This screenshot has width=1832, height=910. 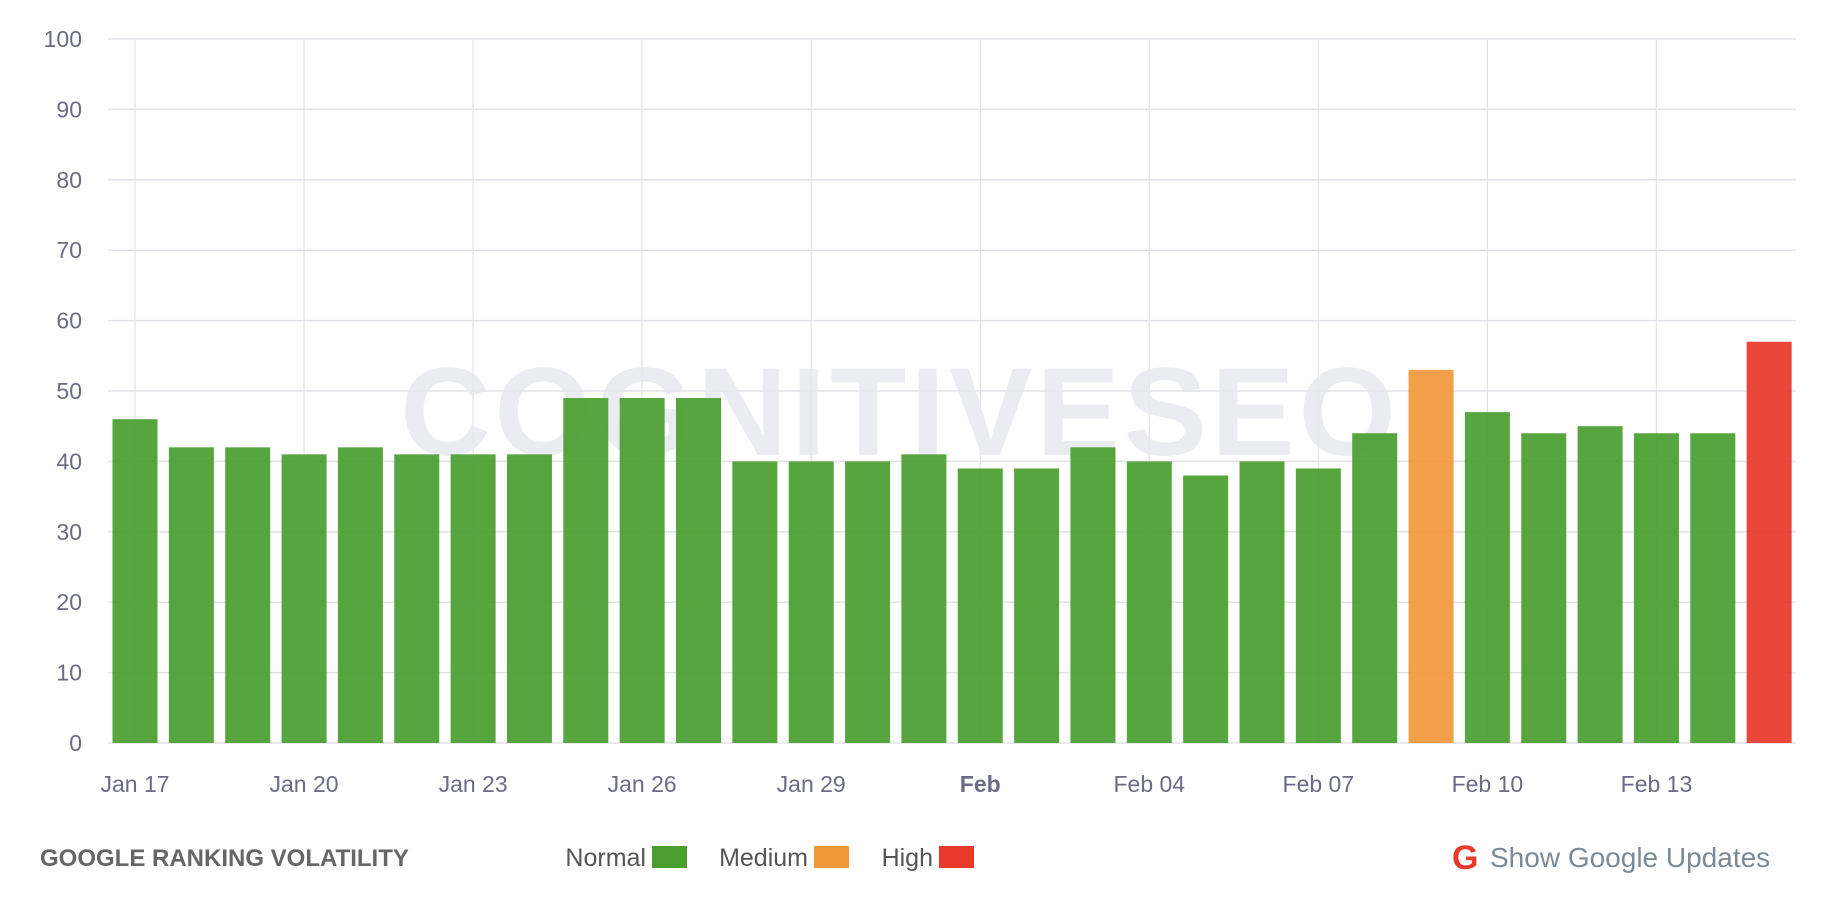 I want to click on legend-item-medium: Medium, so click(x=784, y=858).